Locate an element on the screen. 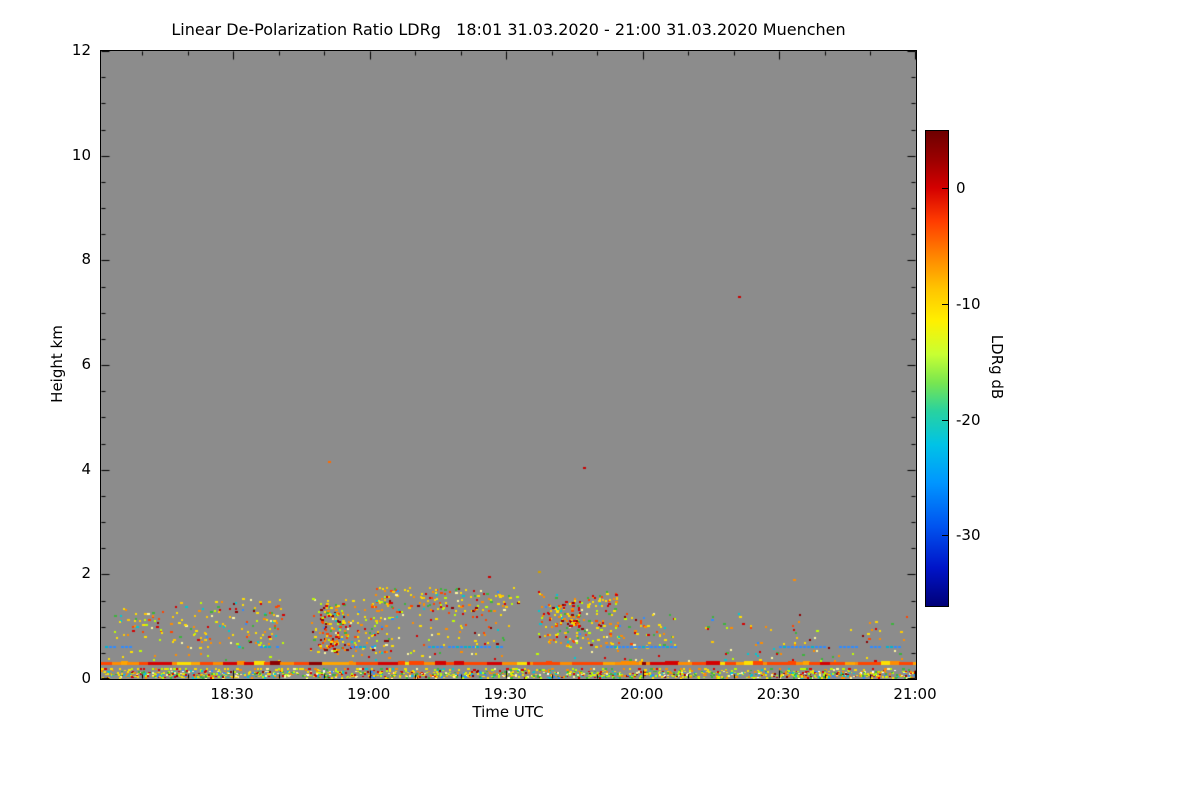  x-tick-label: 18:30 is located at coordinates (232, 694).